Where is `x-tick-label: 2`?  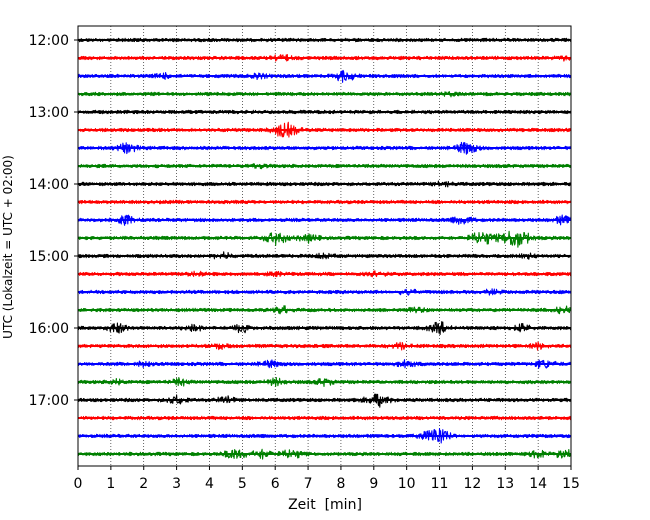 x-tick-label: 2 is located at coordinates (143, 484).